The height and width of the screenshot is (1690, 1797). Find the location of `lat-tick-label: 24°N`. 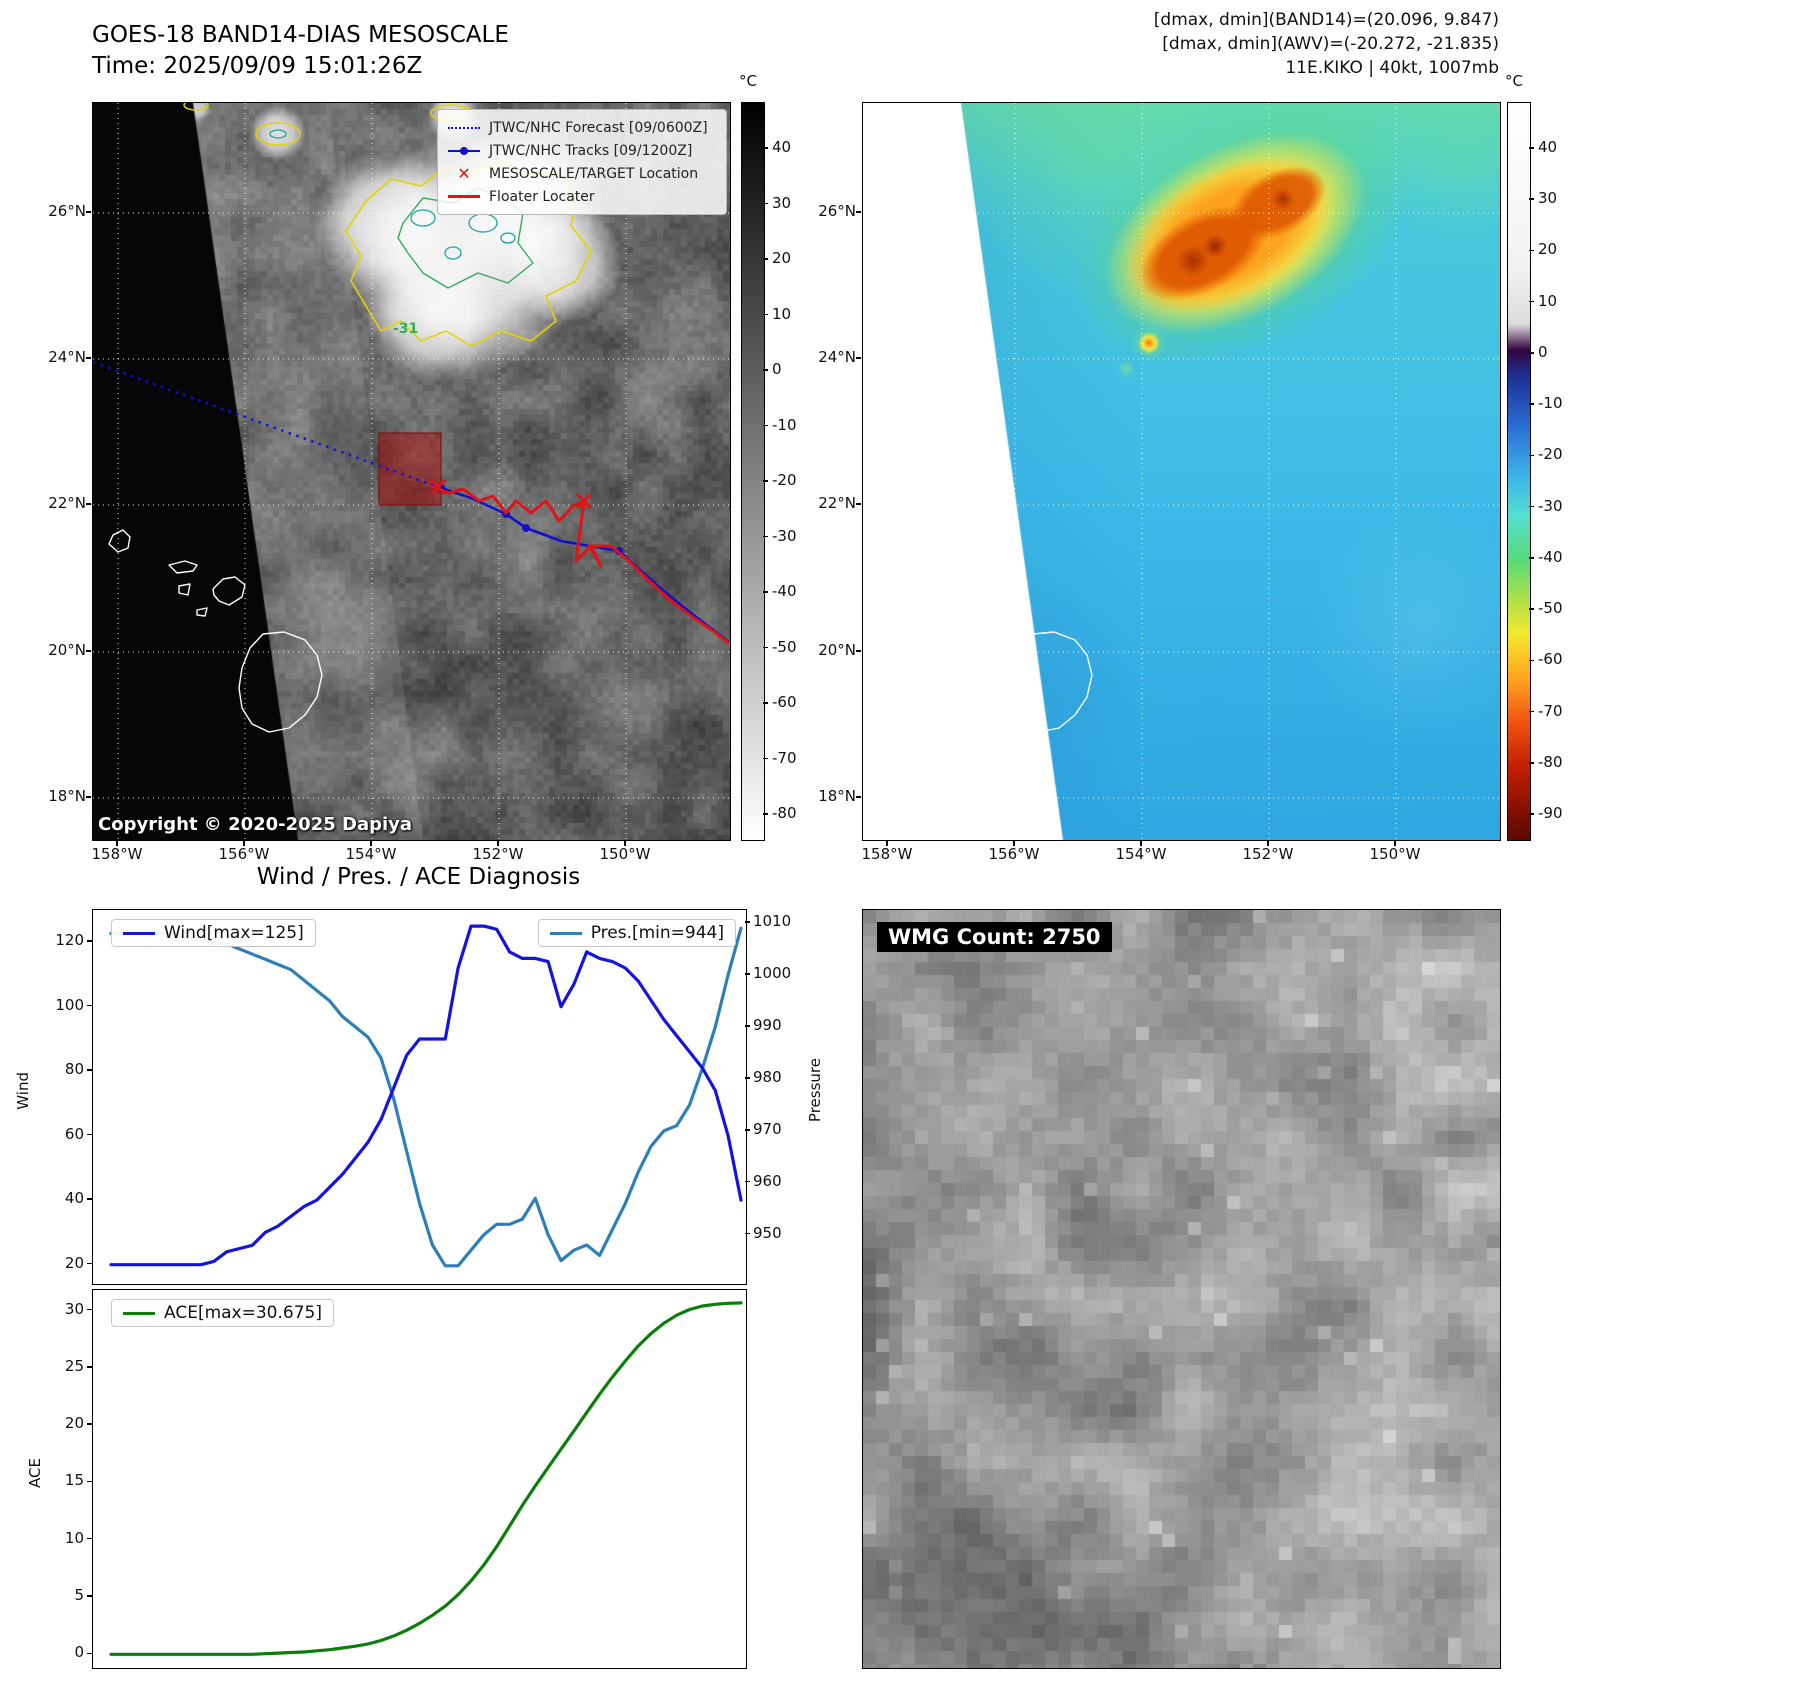

lat-tick-label: 24°N is located at coordinates (837, 357).